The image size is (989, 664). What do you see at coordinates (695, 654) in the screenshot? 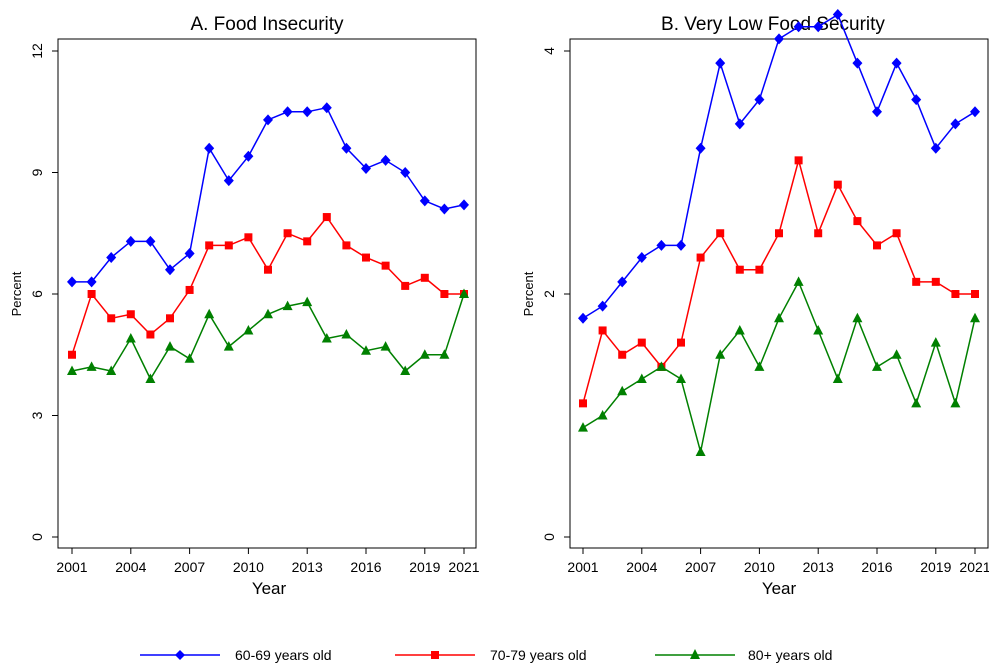
I see `legend-triangle-marker` at bounding box center [695, 654].